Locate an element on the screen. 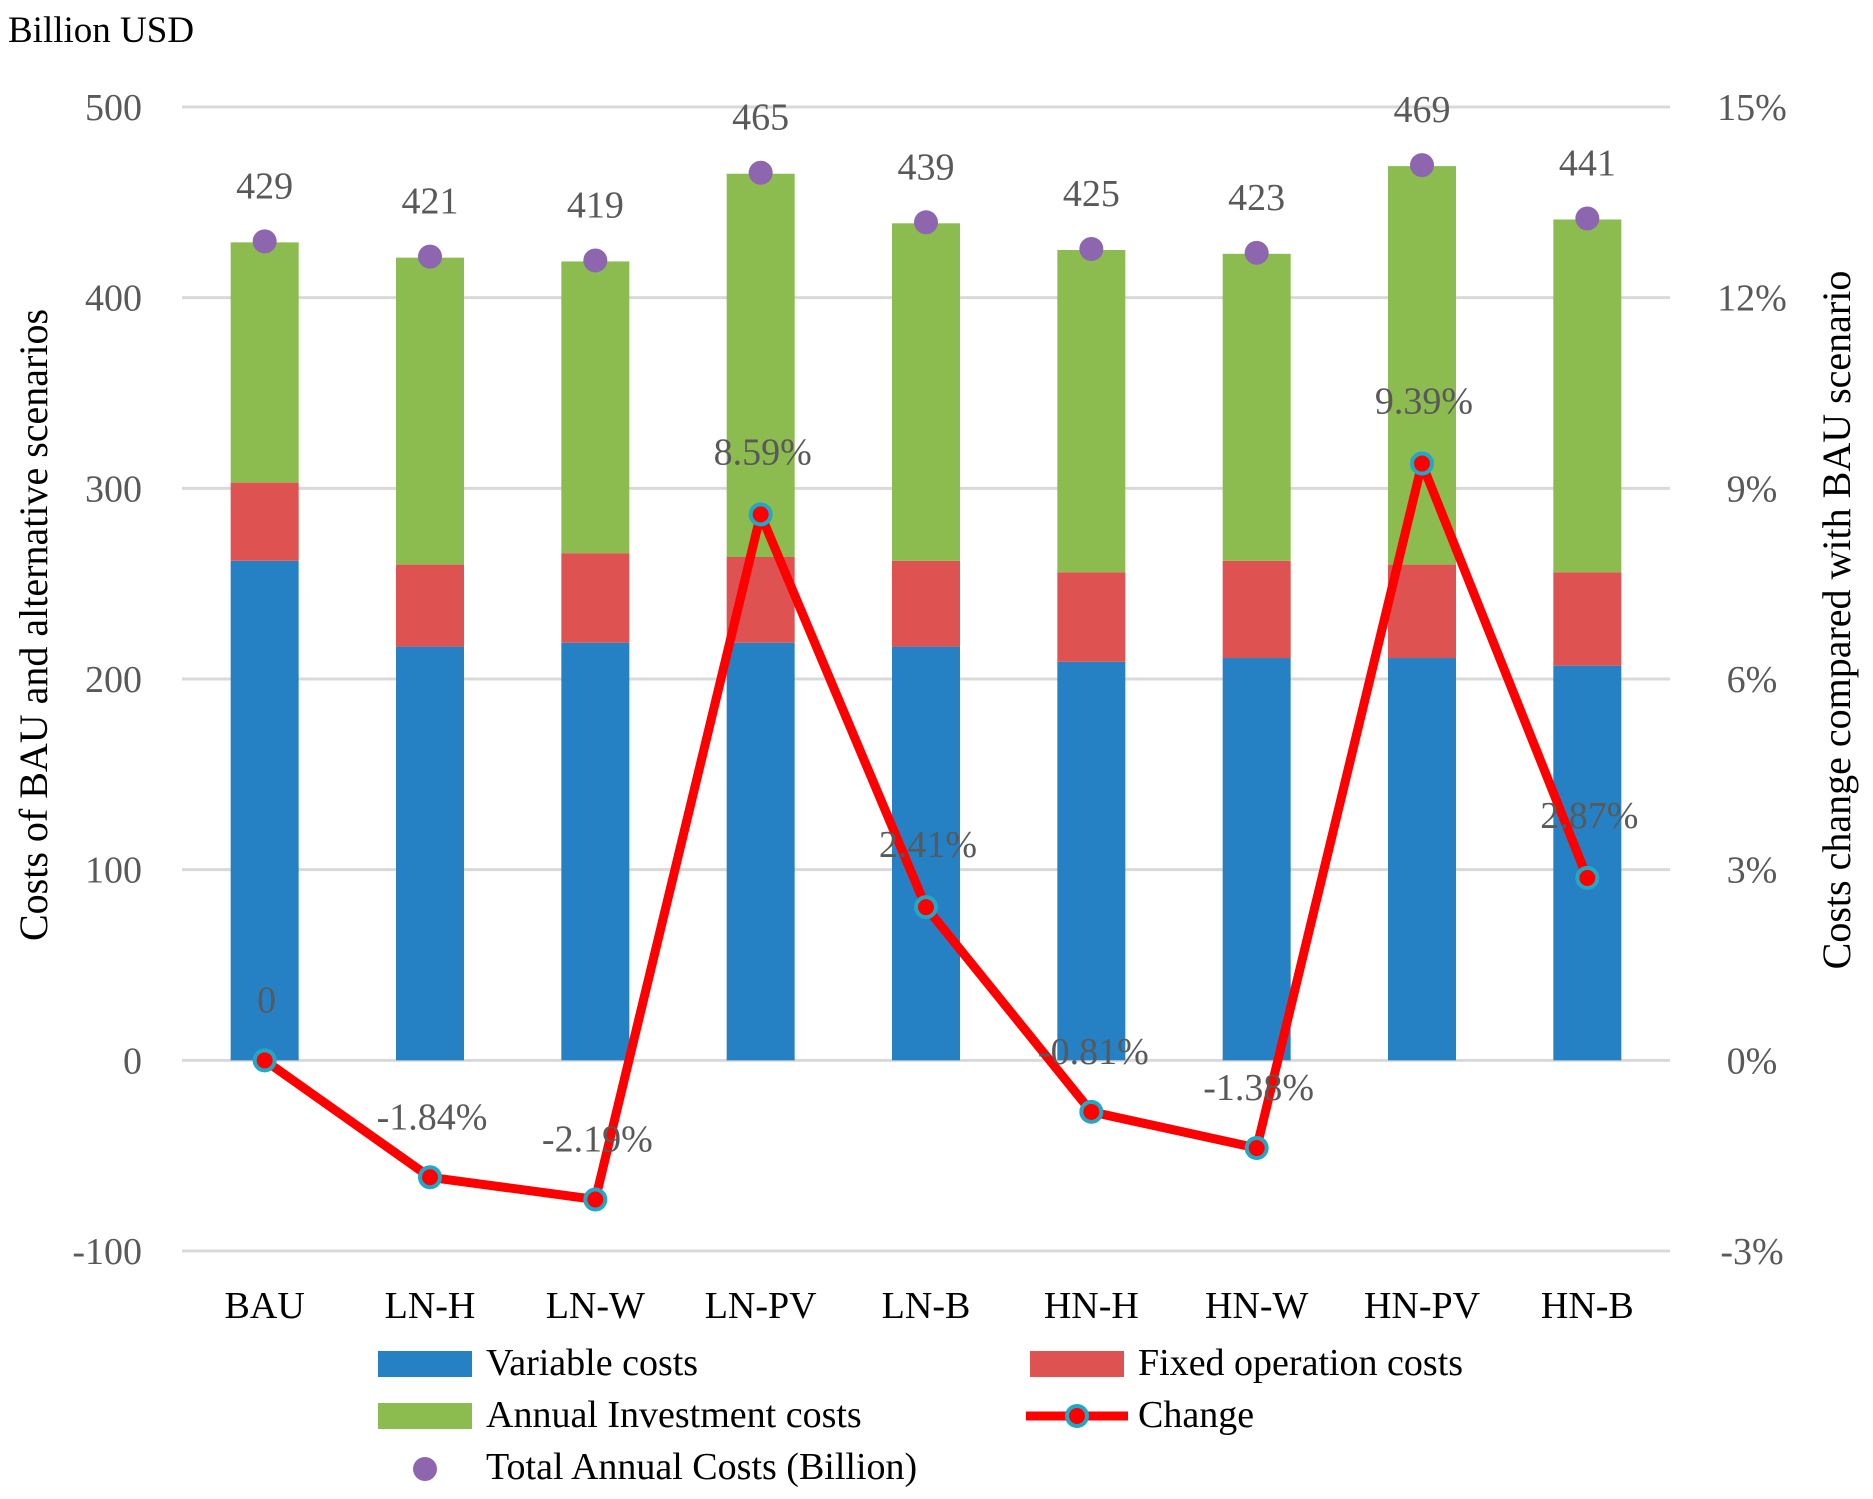  x-tick-label: HN-PV is located at coordinates (1422, 1306).